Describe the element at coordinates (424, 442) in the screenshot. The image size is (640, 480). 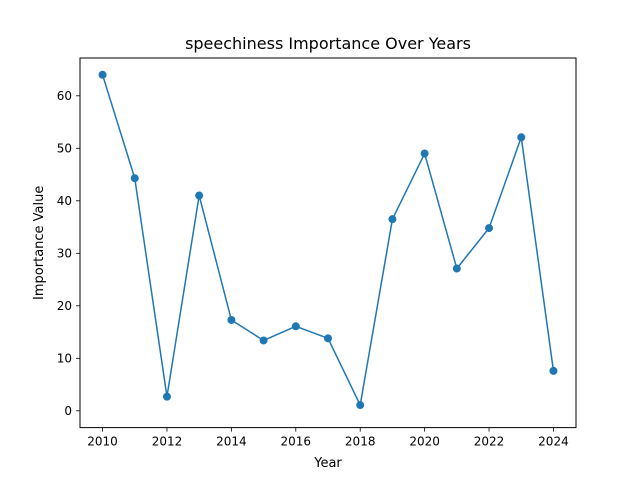
I see `x-tick-label: 2020` at that location.